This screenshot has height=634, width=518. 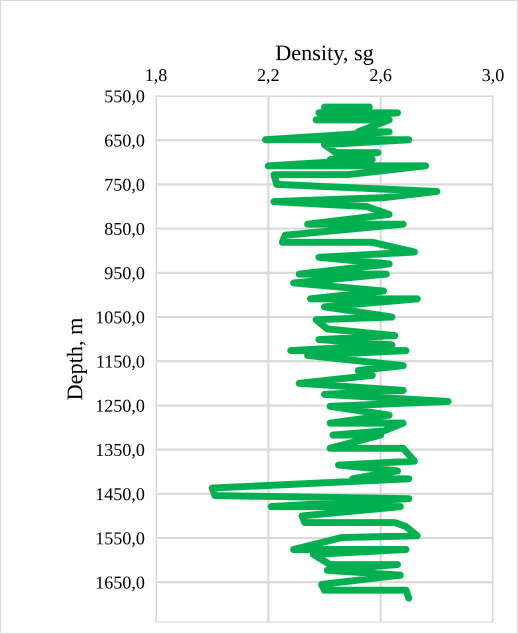 I want to click on y-tick-label: 750,0, so click(x=124, y=186).